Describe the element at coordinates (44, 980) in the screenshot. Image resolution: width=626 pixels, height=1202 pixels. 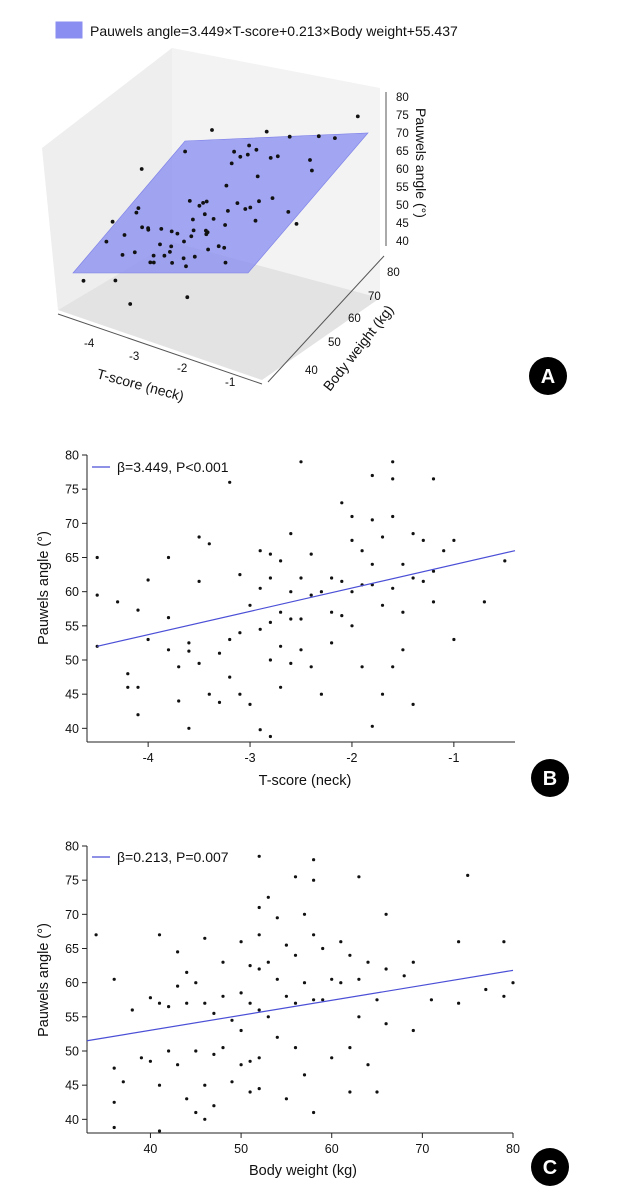
I see `panel-c-y-axis-label: Pauwels angle (°)` at that location.